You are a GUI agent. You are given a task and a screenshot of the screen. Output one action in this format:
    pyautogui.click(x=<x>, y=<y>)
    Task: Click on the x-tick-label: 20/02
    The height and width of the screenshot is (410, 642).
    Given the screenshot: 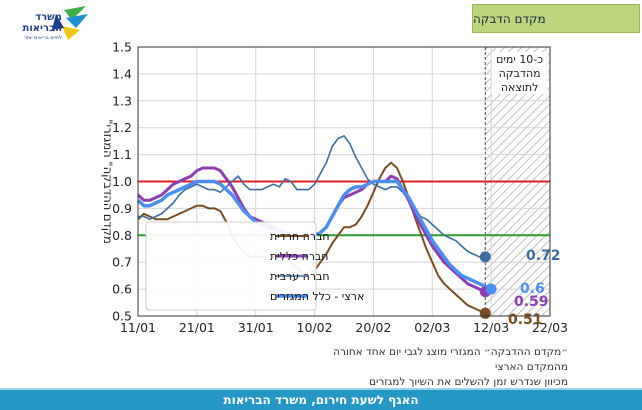 What is the action you would take?
    pyautogui.click(x=373, y=327)
    